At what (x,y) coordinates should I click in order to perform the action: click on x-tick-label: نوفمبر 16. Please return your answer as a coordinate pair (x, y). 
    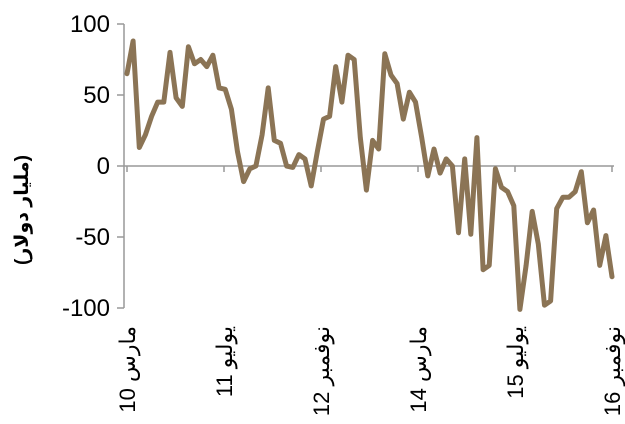
    Looking at the image, I should click on (612, 371).